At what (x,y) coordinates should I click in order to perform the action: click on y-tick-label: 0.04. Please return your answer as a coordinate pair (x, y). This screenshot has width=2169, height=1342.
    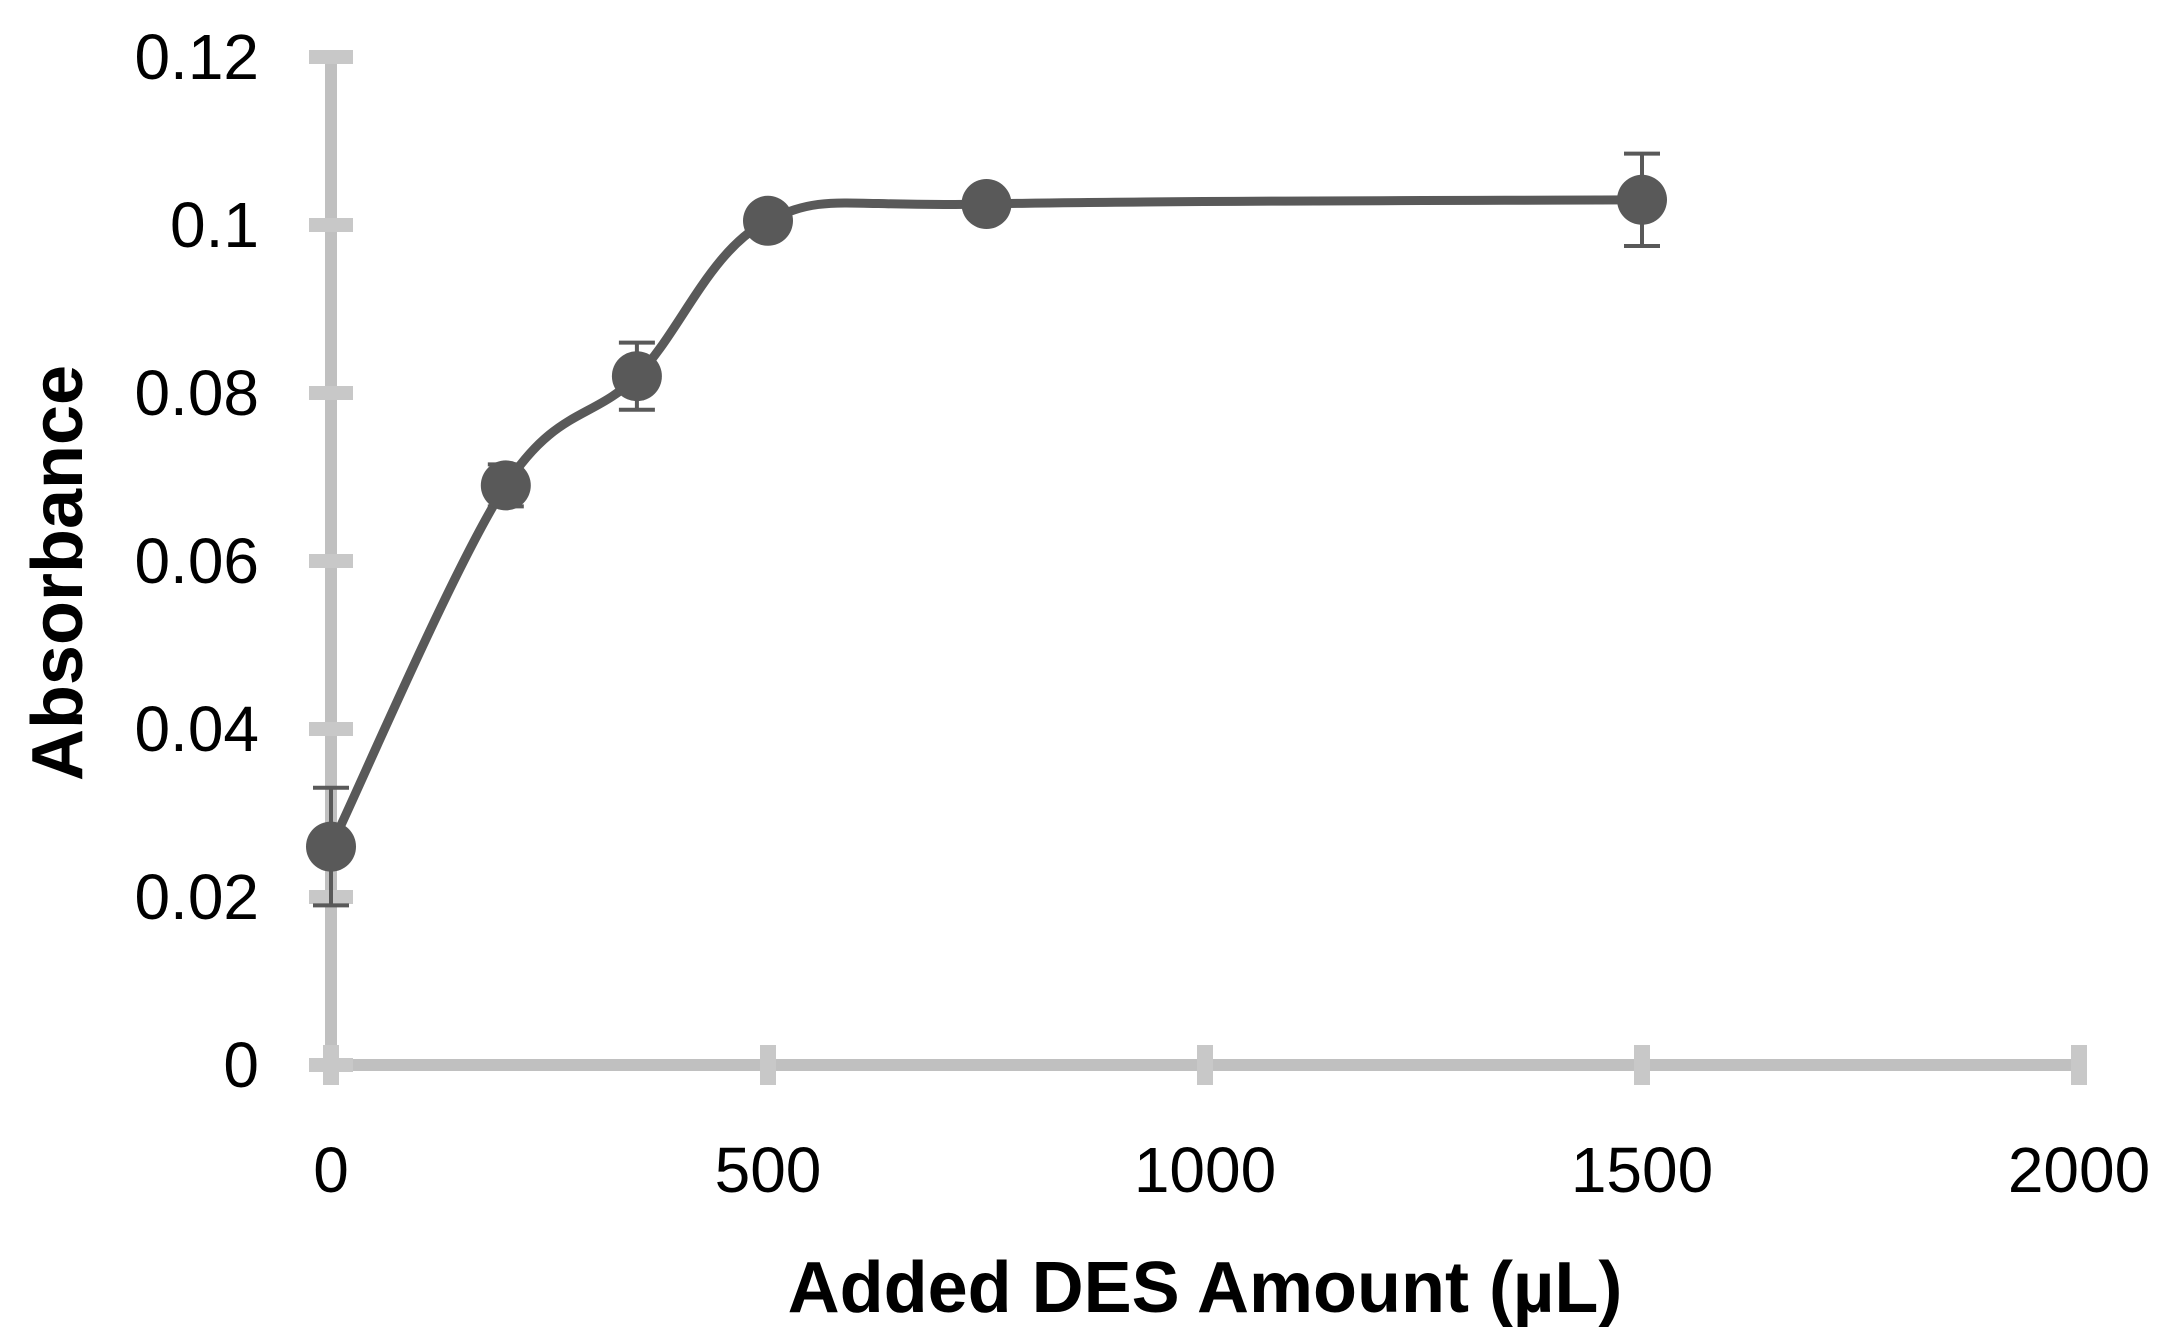
    Looking at the image, I should click on (196, 729).